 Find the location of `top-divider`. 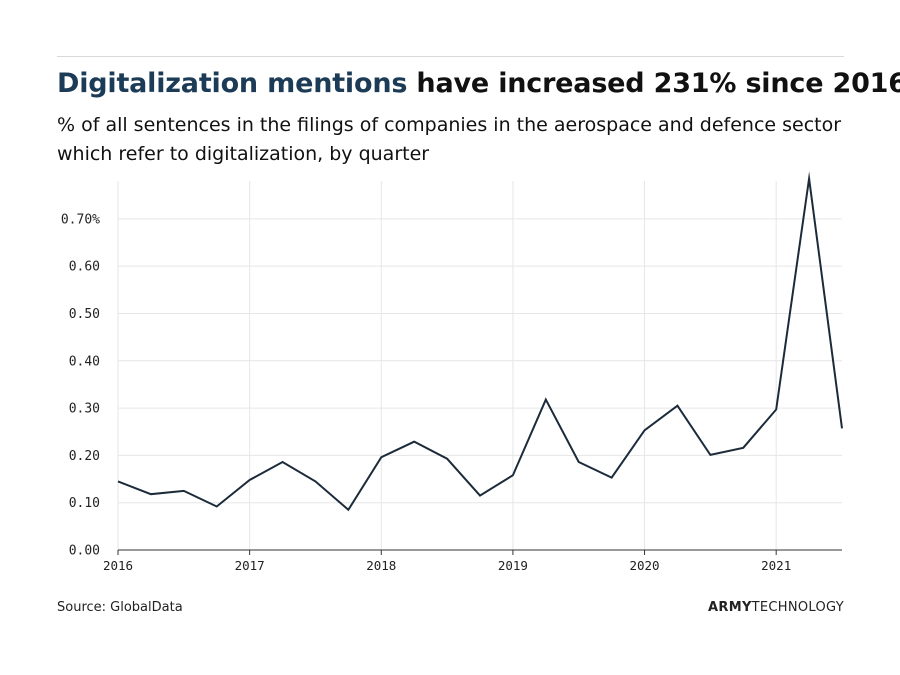

top-divider is located at coordinates (450, 56).